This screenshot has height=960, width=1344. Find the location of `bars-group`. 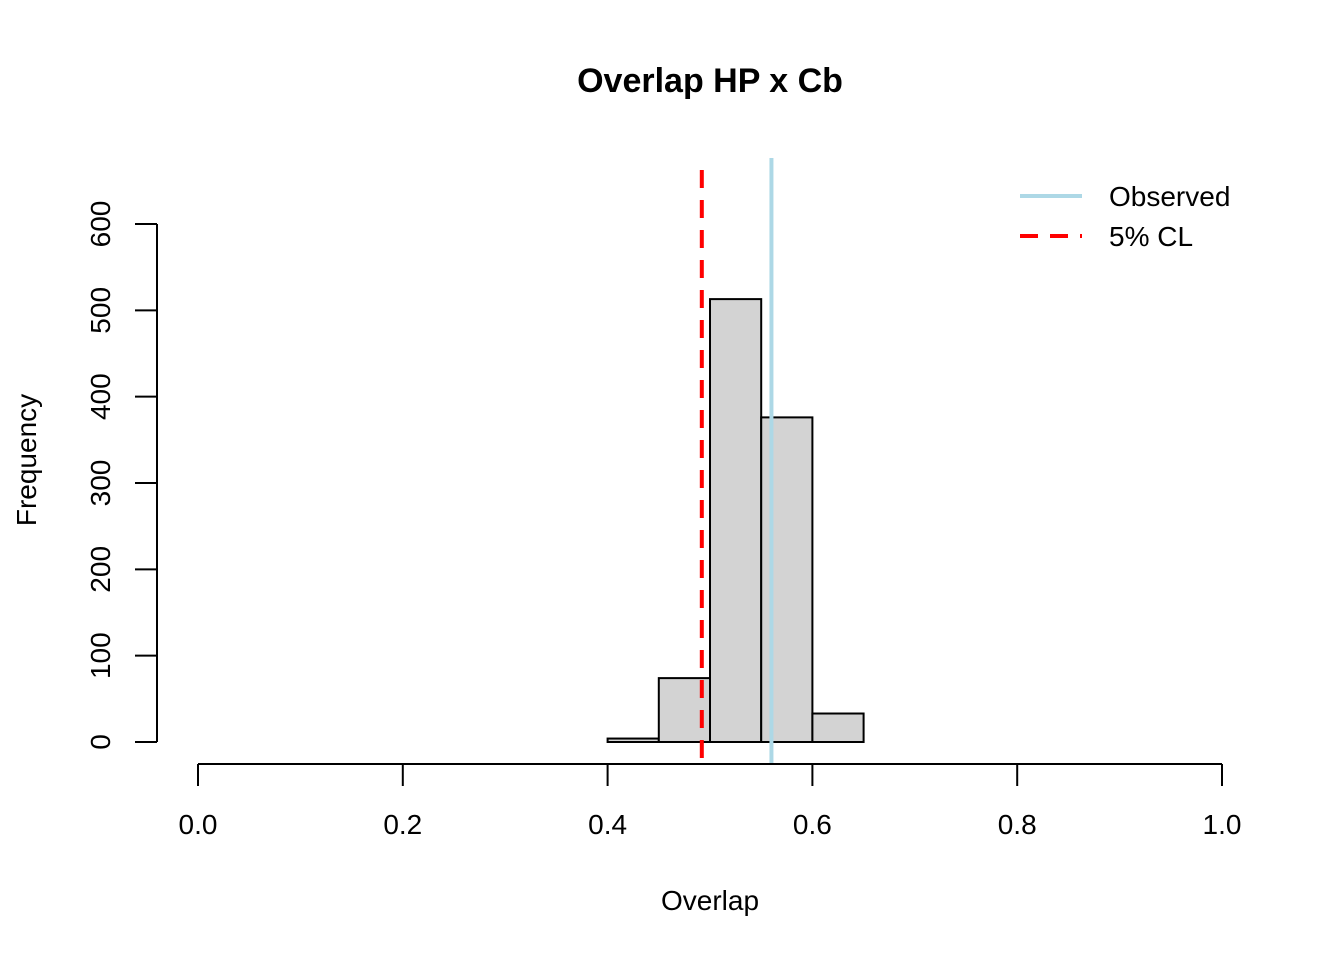

bars-group is located at coordinates (735, 521).